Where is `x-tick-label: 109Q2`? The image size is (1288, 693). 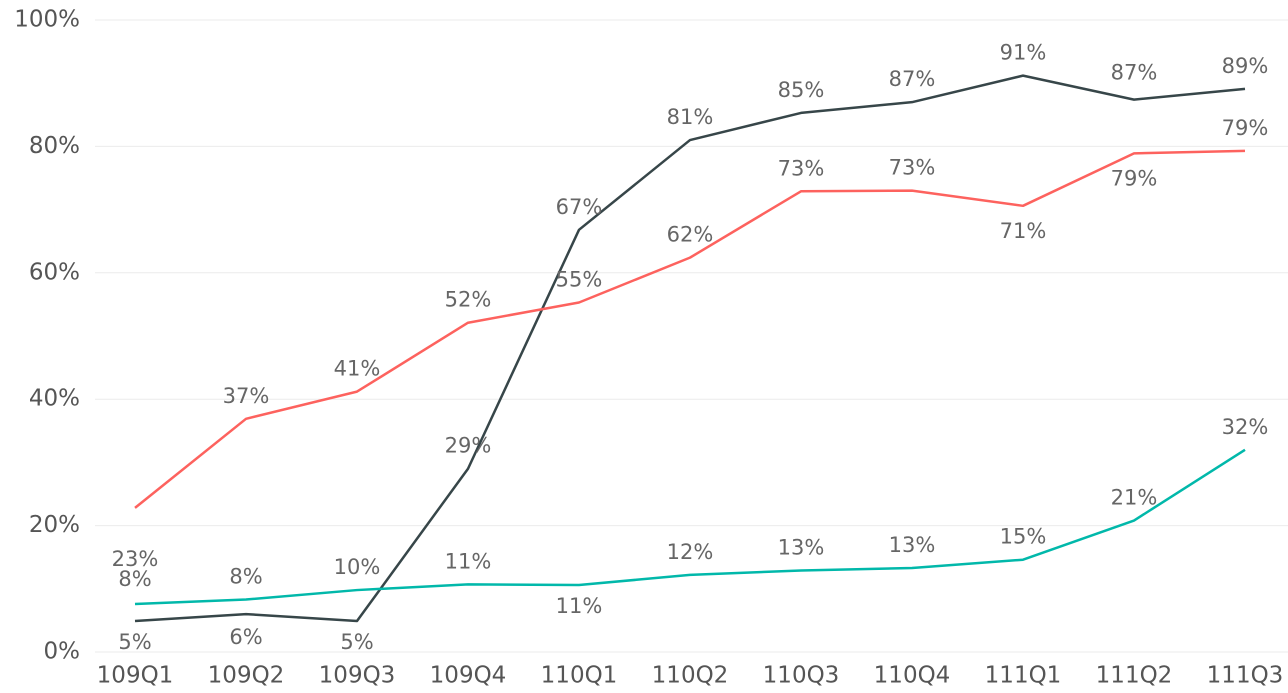
x-tick-label: 109Q2 is located at coordinates (246, 676).